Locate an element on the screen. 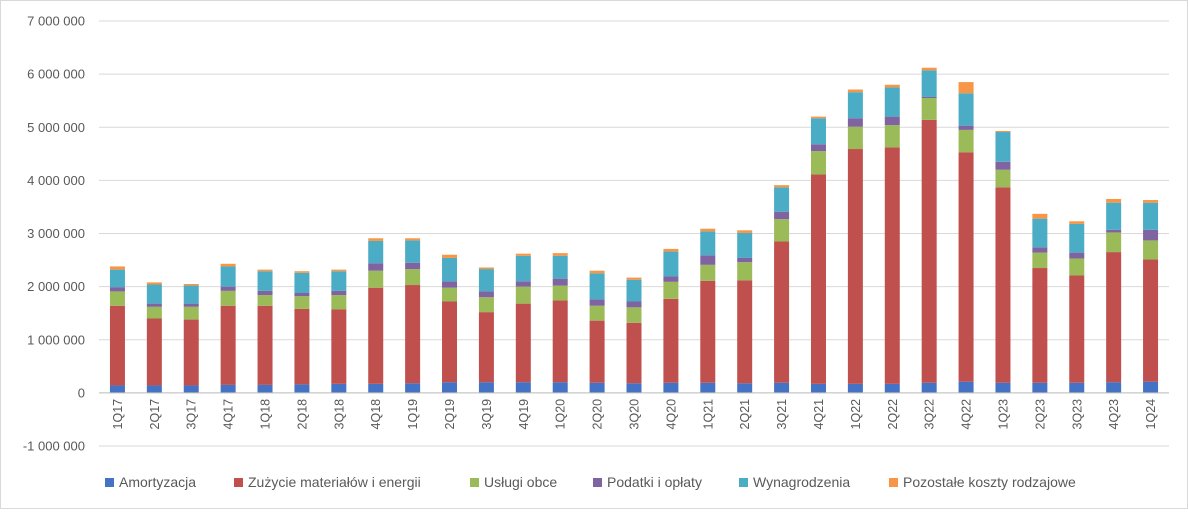 This screenshot has height=513, width=1188. bar-stack-3Q19 is located at coordinates (486, 330).